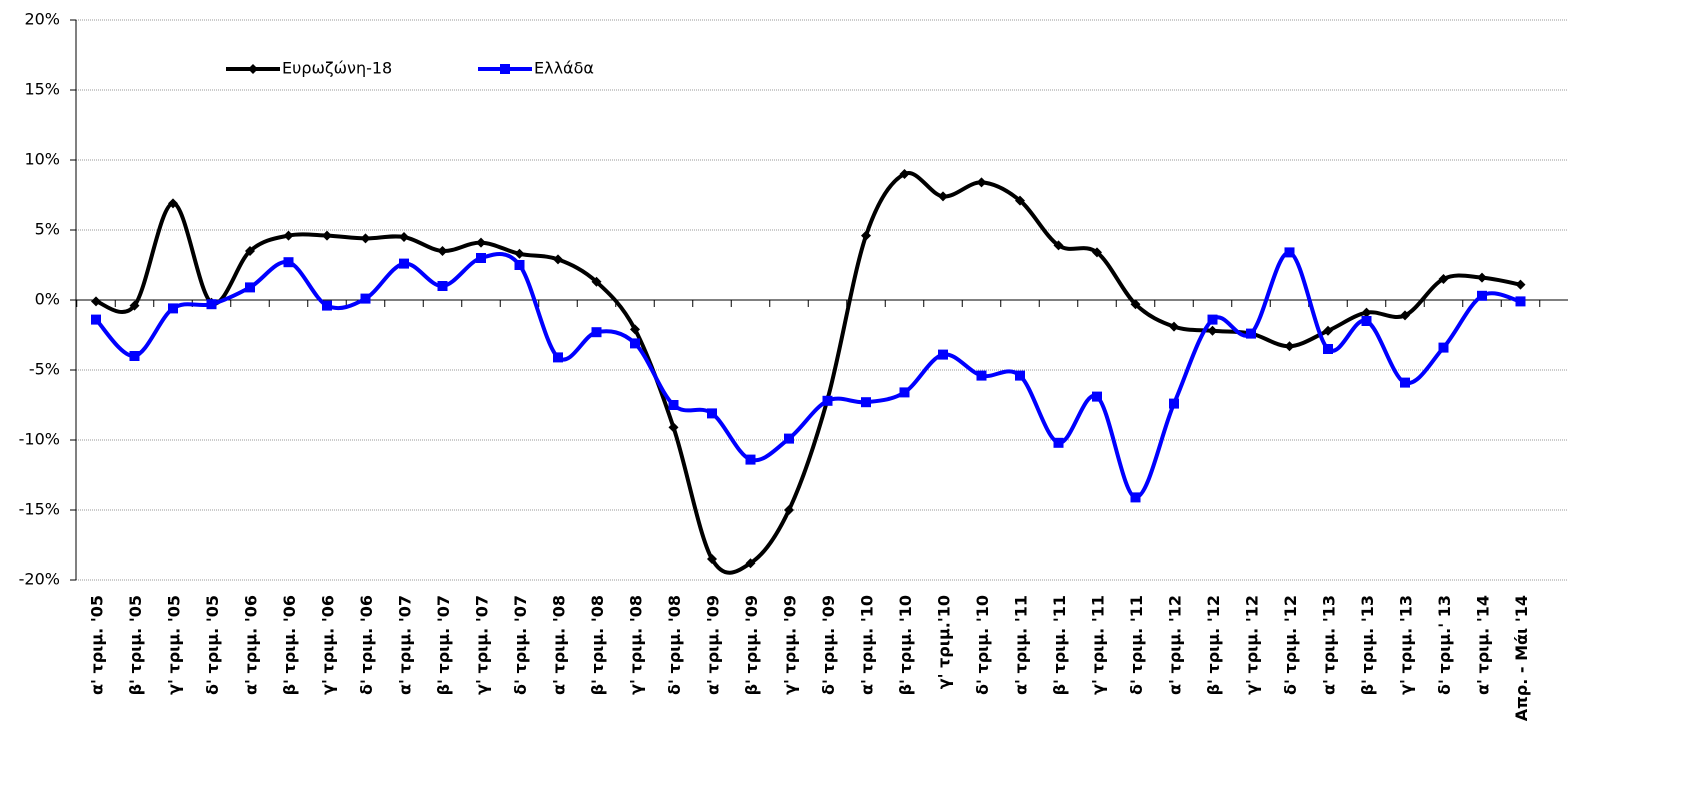  I want to click on x-tick-label: α' τριμ. '08, so click(559, 645).